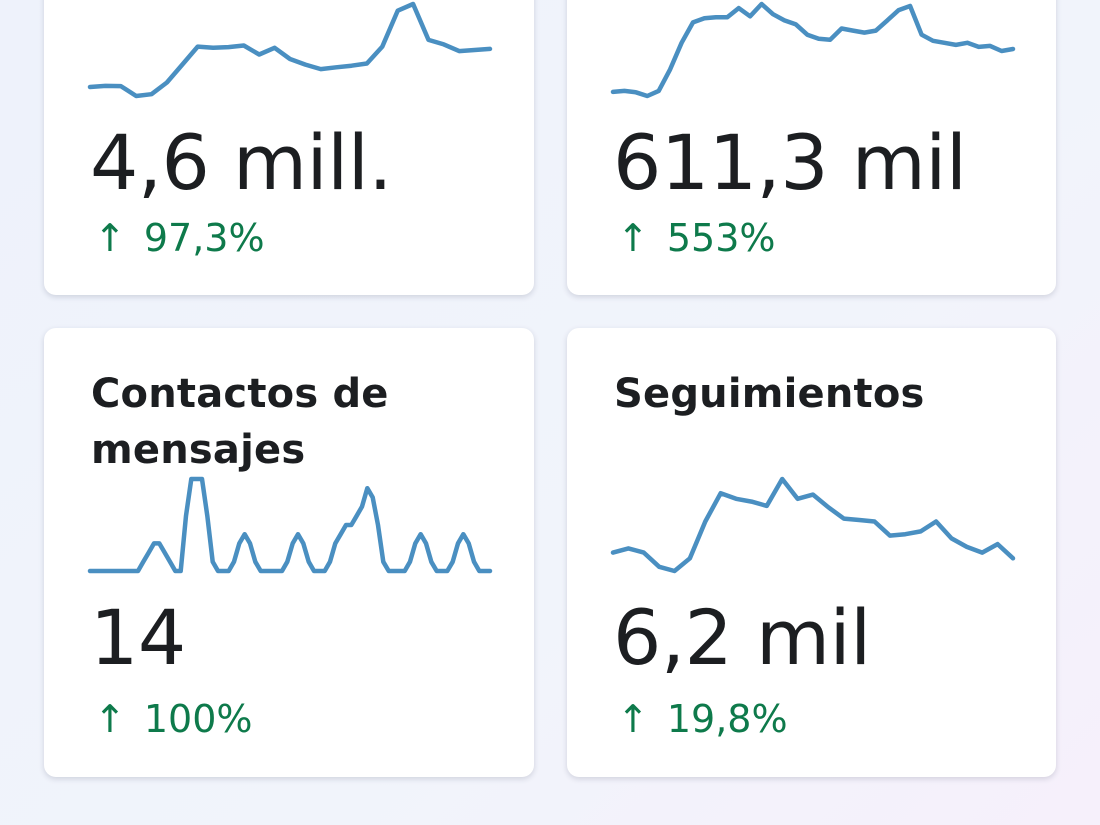 The image size is (1100, 825). I want to click on change-percent: 19,8%, so click(727, 719).